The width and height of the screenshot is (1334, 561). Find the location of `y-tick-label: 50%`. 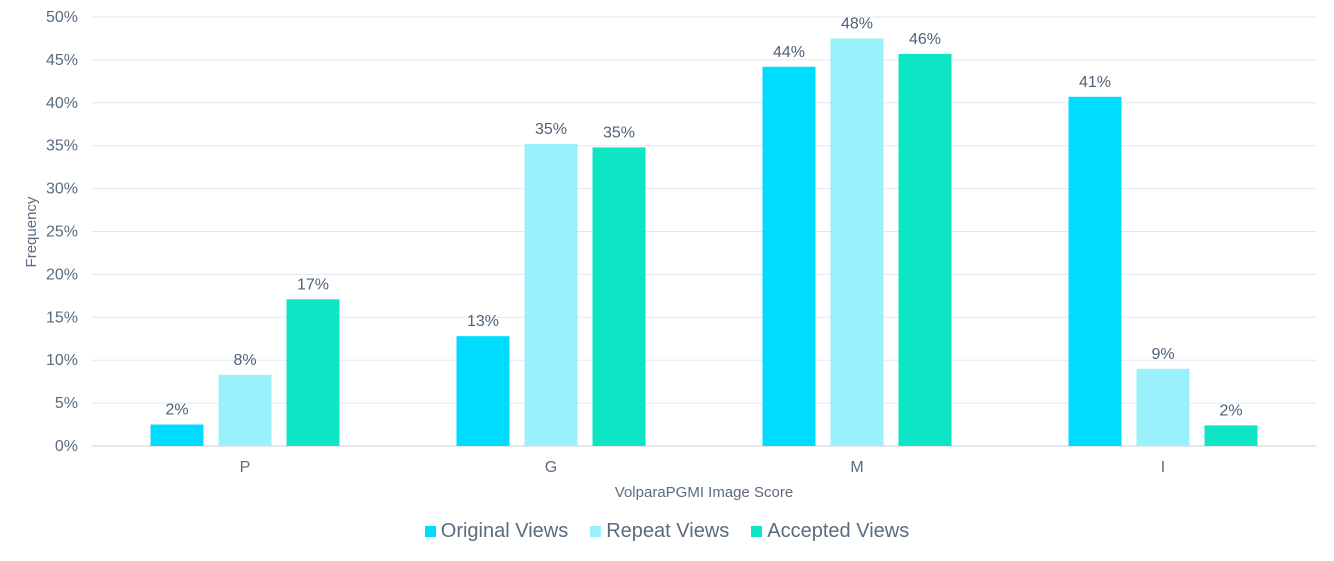

y-tick-label: 50% is located at coordinates (62, 17).